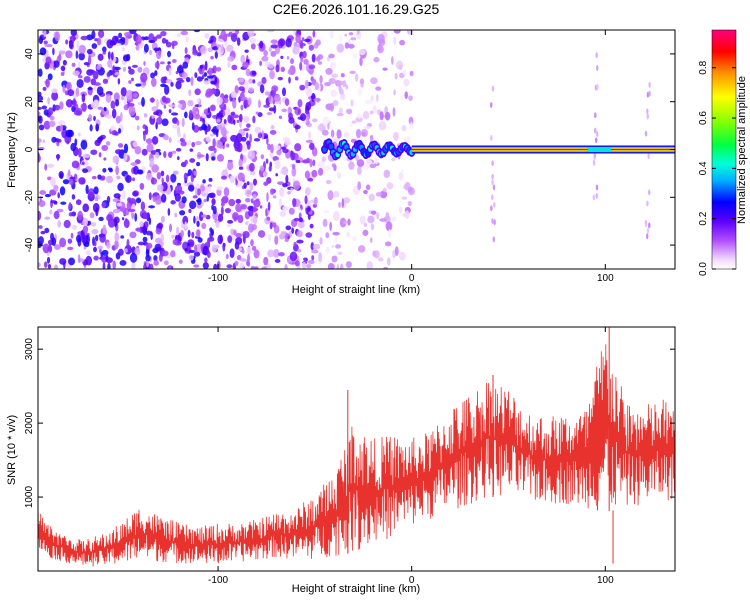 The width and height of the screenshot is (750, 600). I want to click on colorbar-ticks: 0.0 0.2 0.4 0.6 0.8, so click(717, 168).